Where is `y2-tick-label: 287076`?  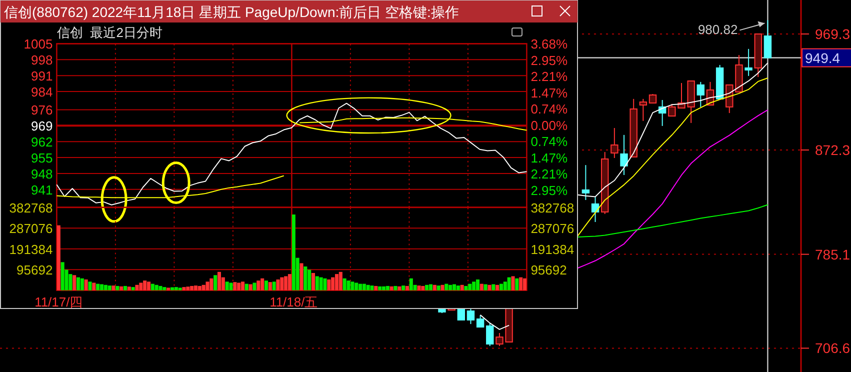 y2-tick-label: 287076 is located at coordinates (552, 228).